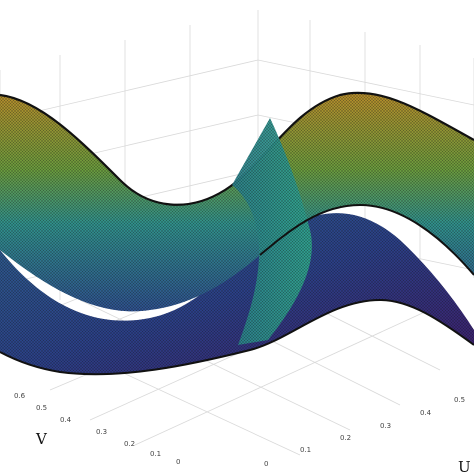  What do you see at coordinates (426, 413) in the screenshot?
I see `u-tick: 0.4` at bounding box center [426, 413].